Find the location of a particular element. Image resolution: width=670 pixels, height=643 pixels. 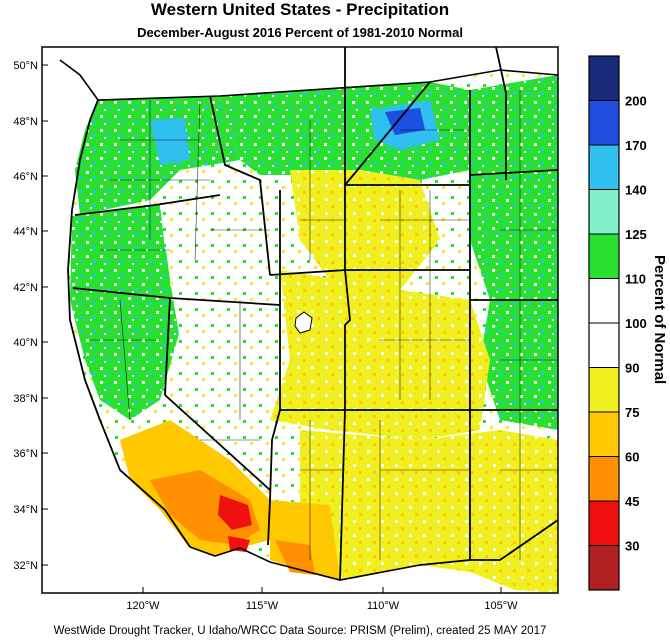

colorbar-boxes is located at coordinates (604, 323).